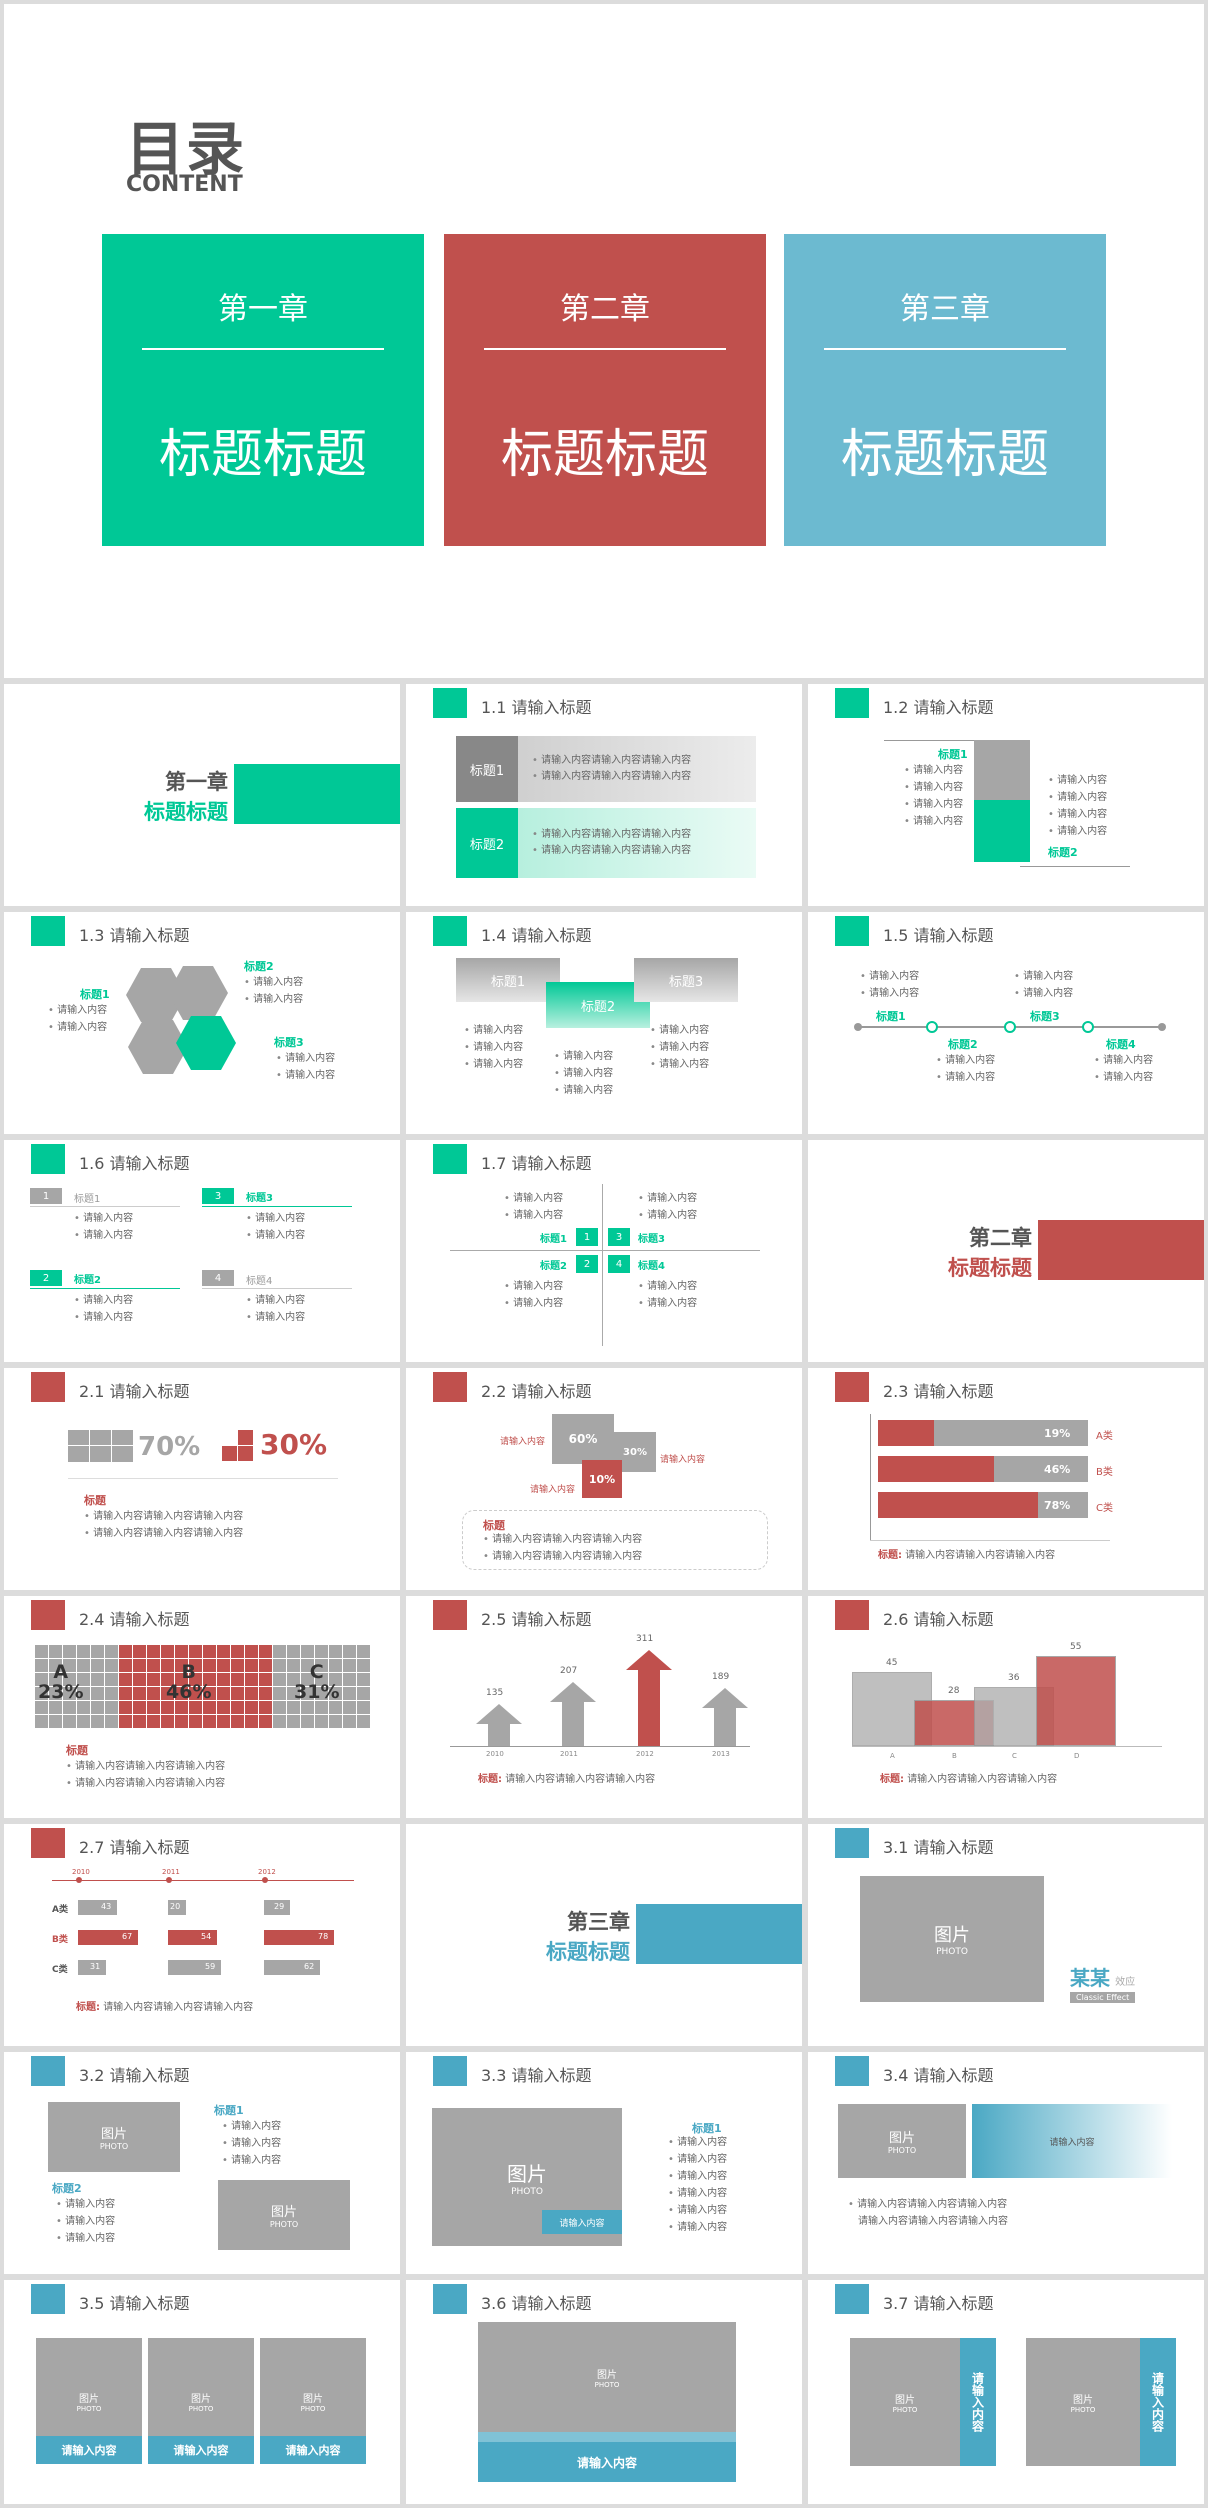 The width and height of the screenshot is (1208, 2508). I want to click on photo-placeholder: 图片 PHOTO, so click(952, 1939).